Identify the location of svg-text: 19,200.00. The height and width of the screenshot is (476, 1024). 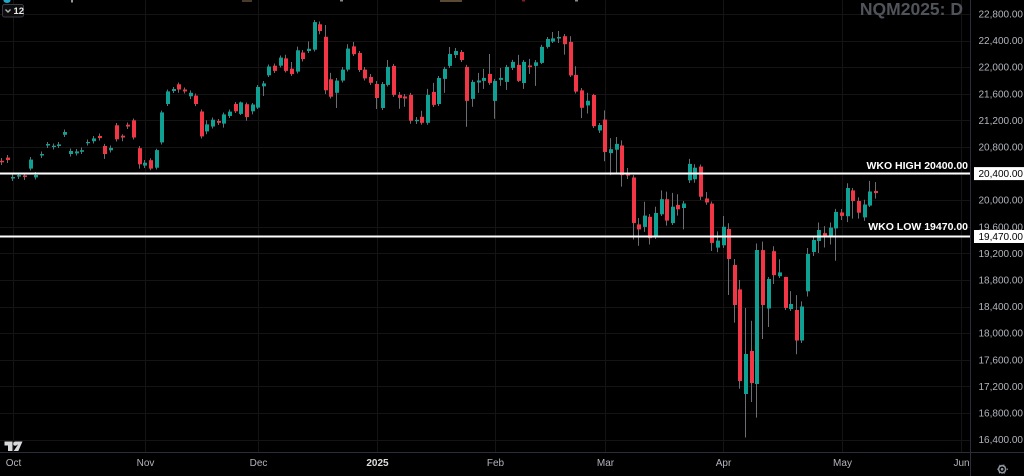
(1001, 254).